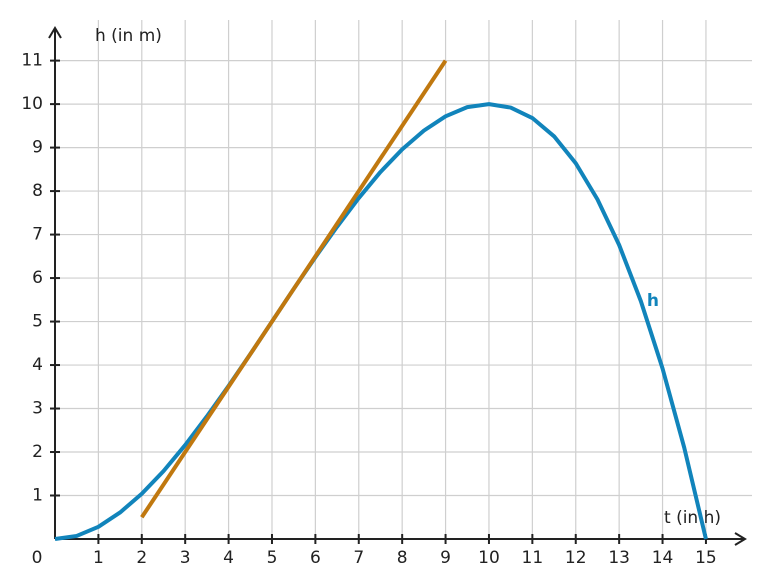  I want to click on x-tick-label: 13, so click(619, 558).